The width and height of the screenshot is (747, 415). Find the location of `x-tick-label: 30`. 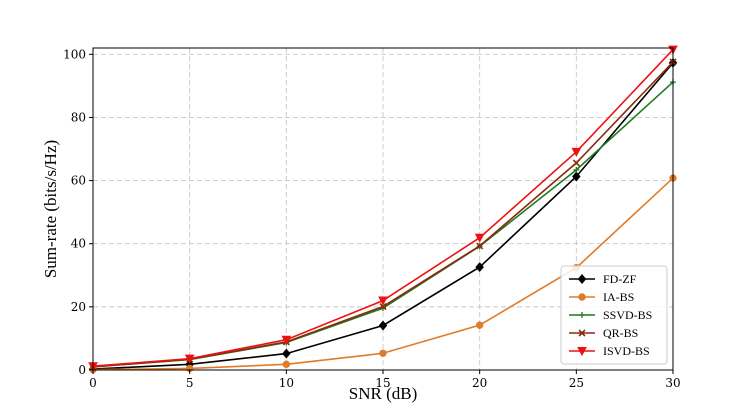

x-tick-label: 30 is located at coordinates (672, 383).